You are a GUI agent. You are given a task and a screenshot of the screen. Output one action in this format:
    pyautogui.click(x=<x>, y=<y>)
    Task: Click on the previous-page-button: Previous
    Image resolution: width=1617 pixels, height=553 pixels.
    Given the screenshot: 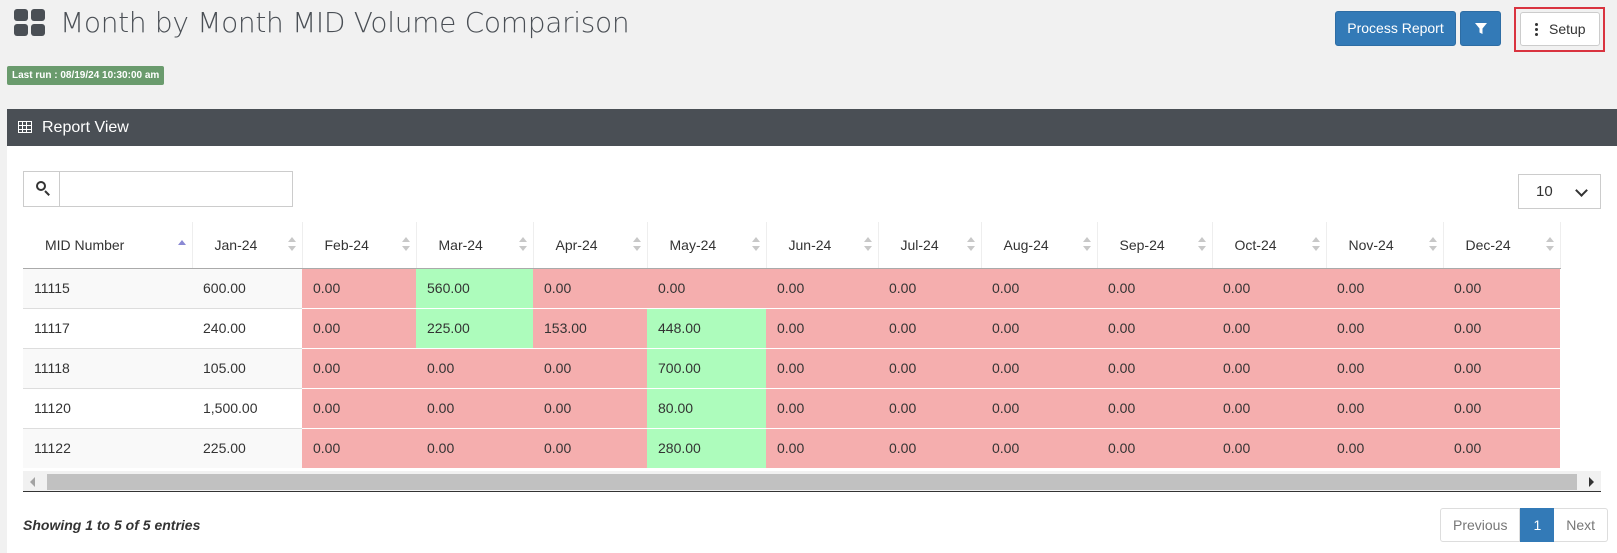 What is the action you would take?
    pyautogui.click(x=1480, y=525)
    